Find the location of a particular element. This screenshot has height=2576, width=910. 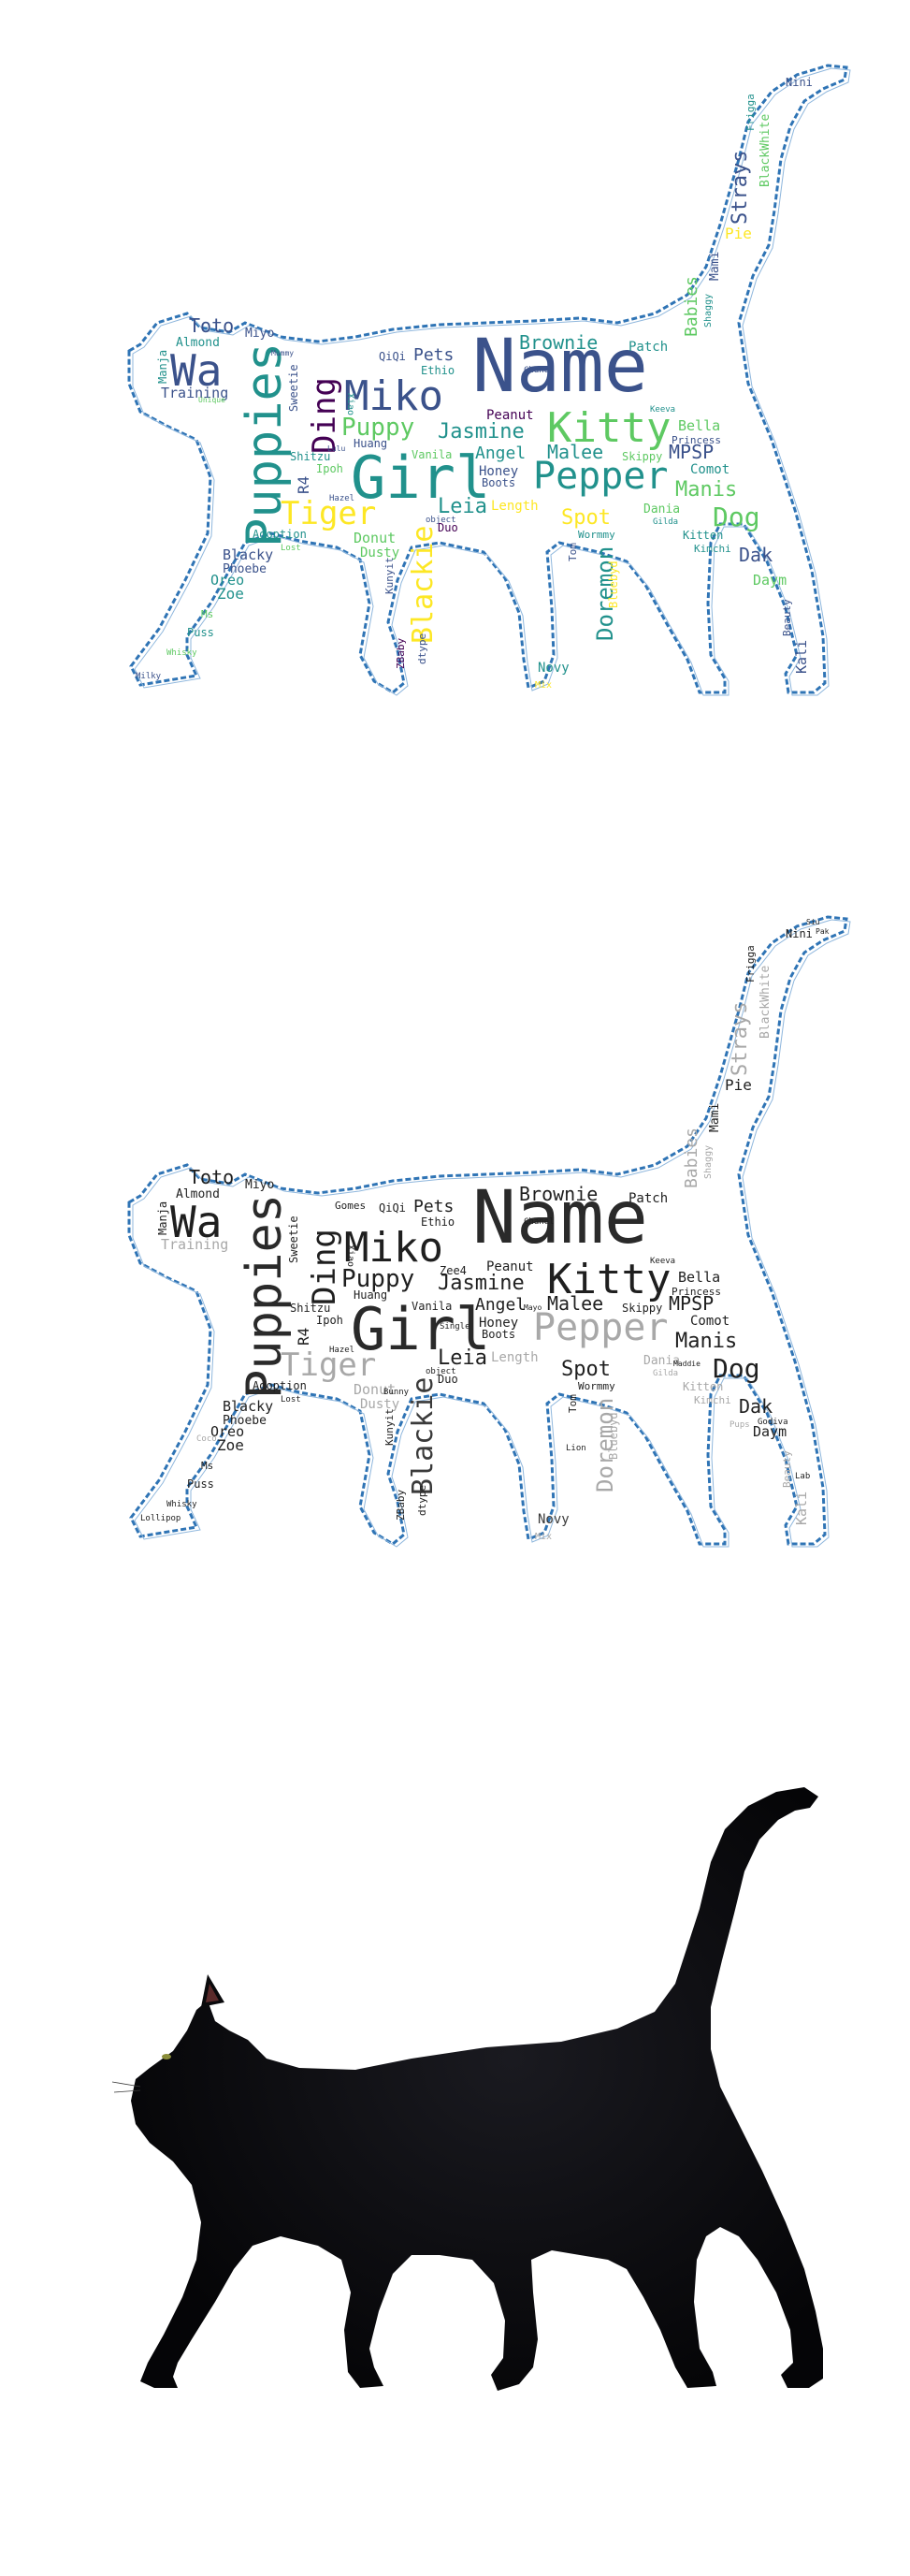

word-ding: Ding is located at coordinates (324, 415).